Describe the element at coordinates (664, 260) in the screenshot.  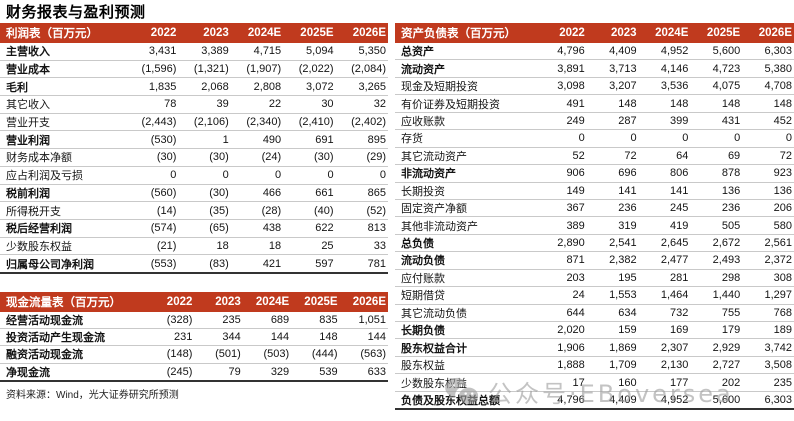
I see `cell-value: 2,477` at that location.